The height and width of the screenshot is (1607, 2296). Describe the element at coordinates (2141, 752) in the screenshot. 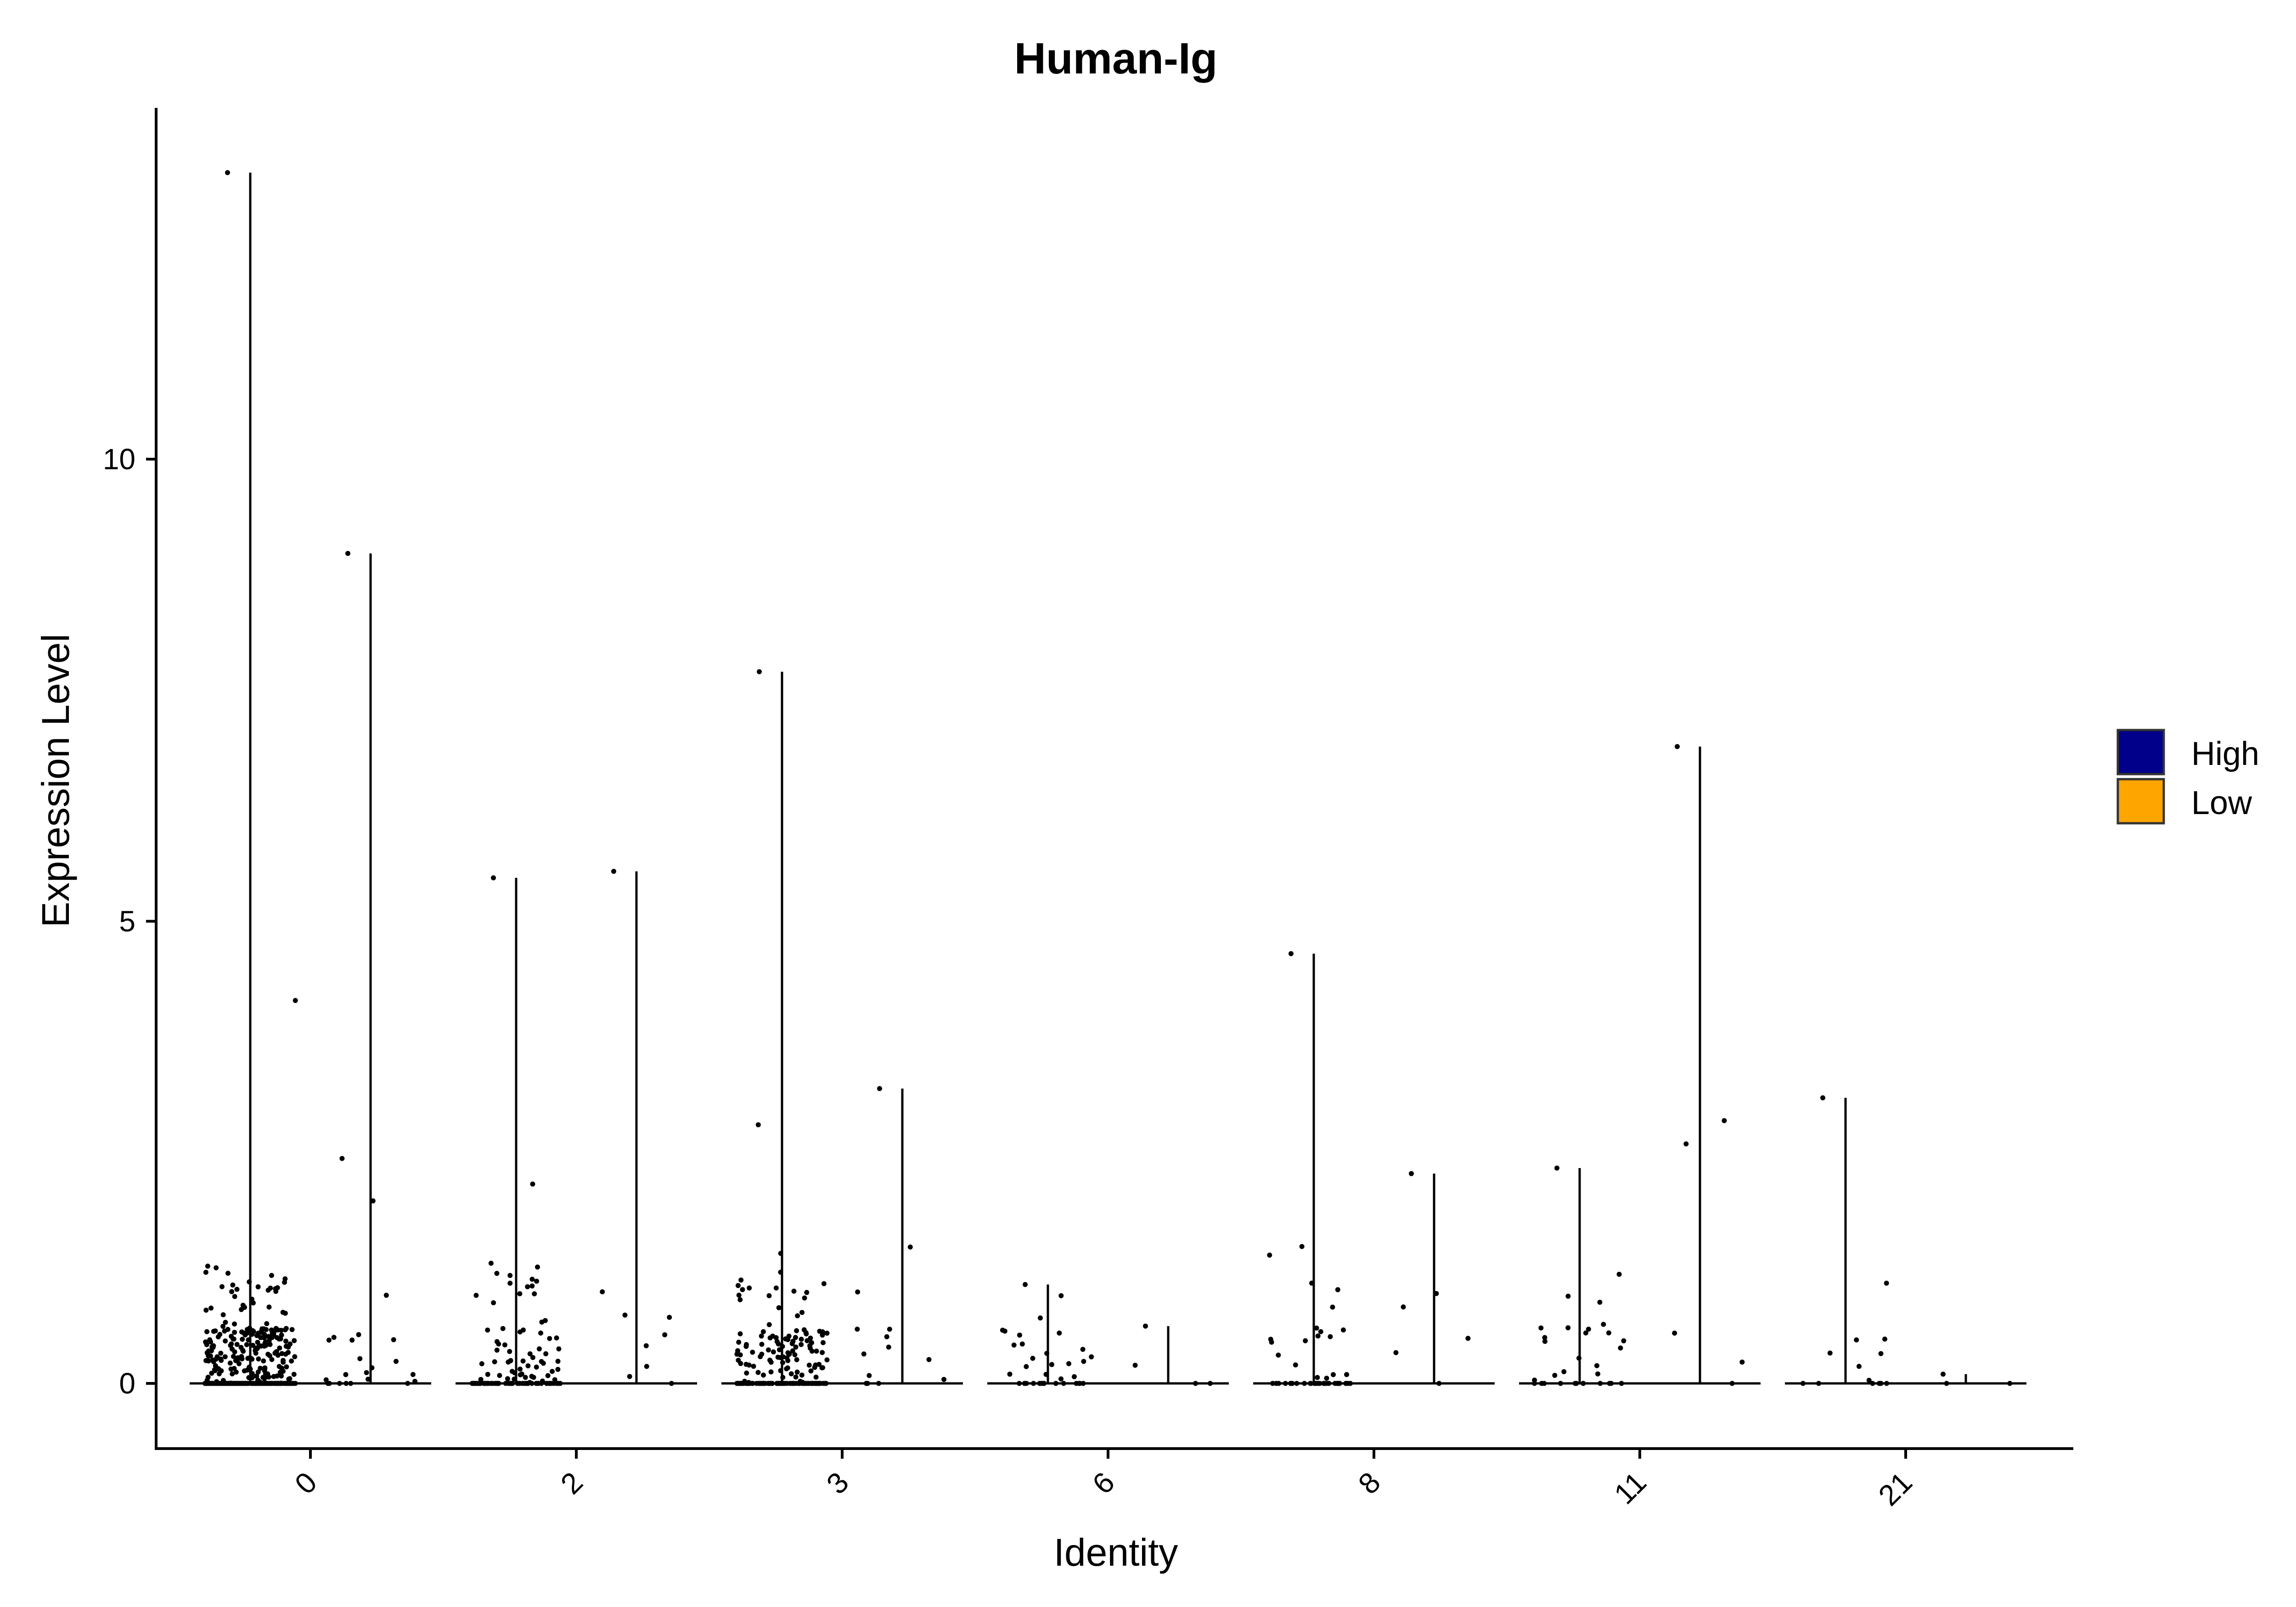

I see `legend-swatch-high` at that location.